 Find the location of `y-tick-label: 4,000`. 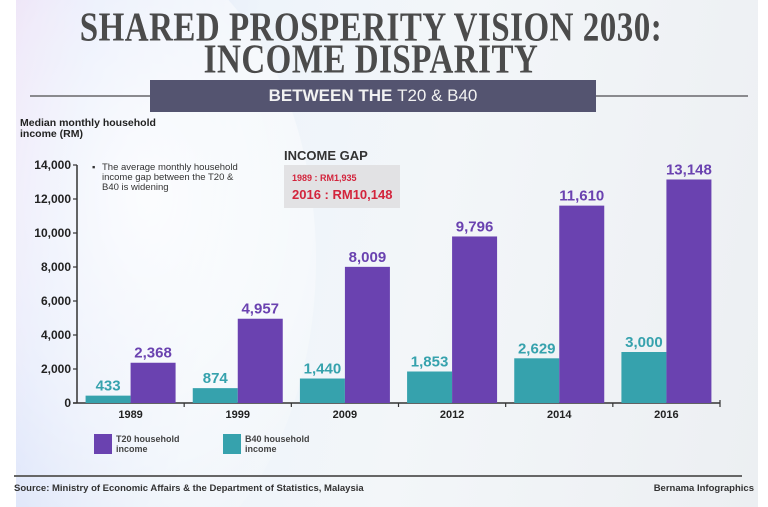

y-tick-label: 4,000 is located at coordinates (56, 335).